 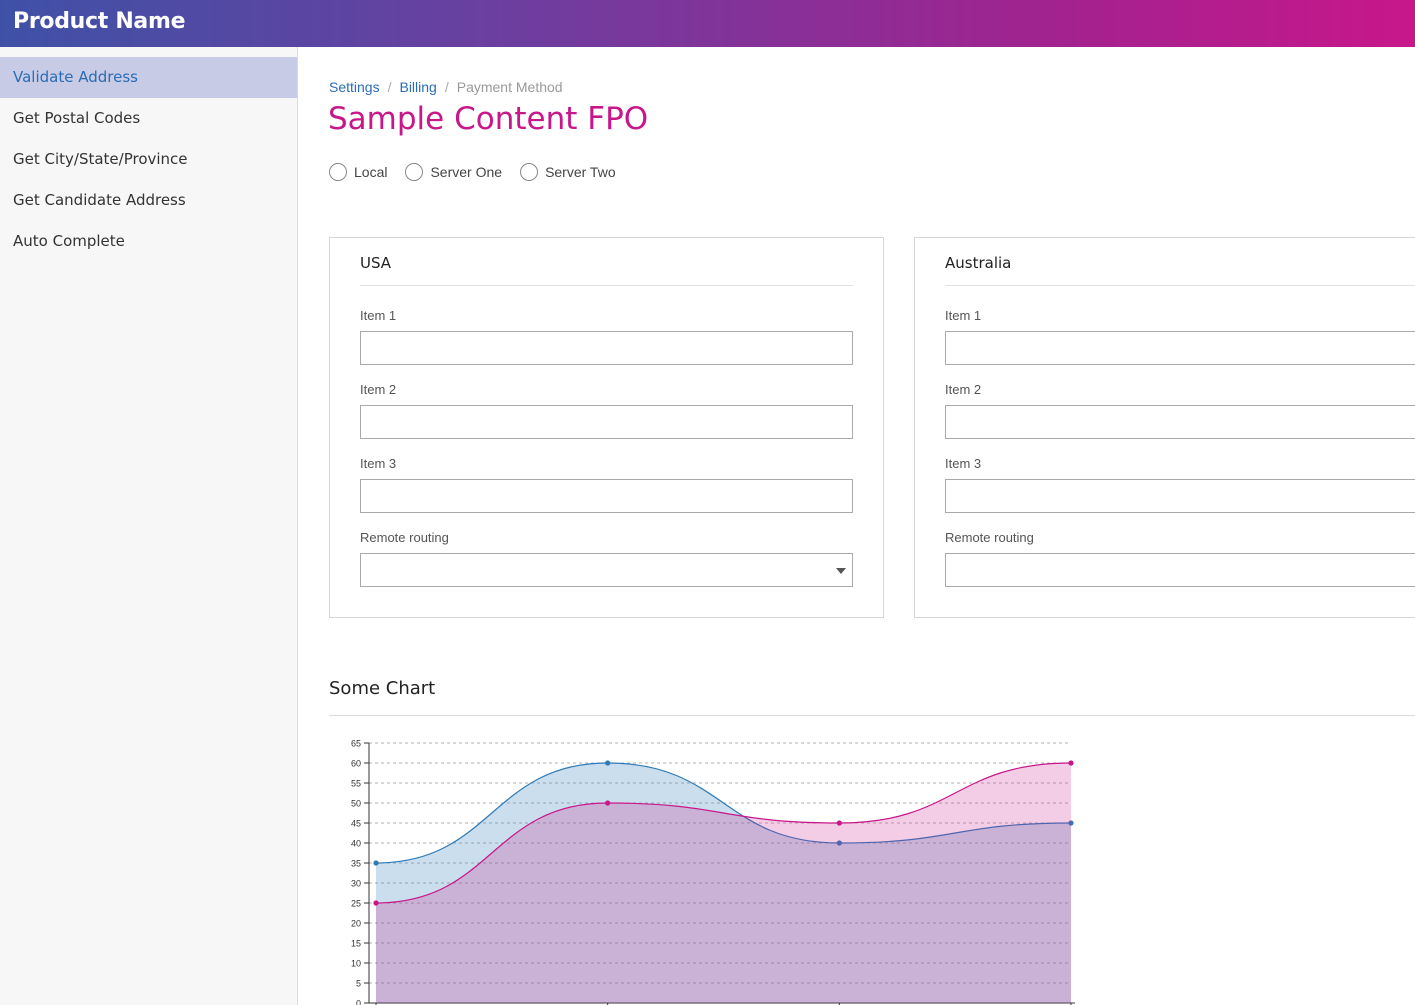 What do you see at coordinates (356, 764) in the screenshot?
I see `y-tick-label: 60` at bounding box center [356, 764].